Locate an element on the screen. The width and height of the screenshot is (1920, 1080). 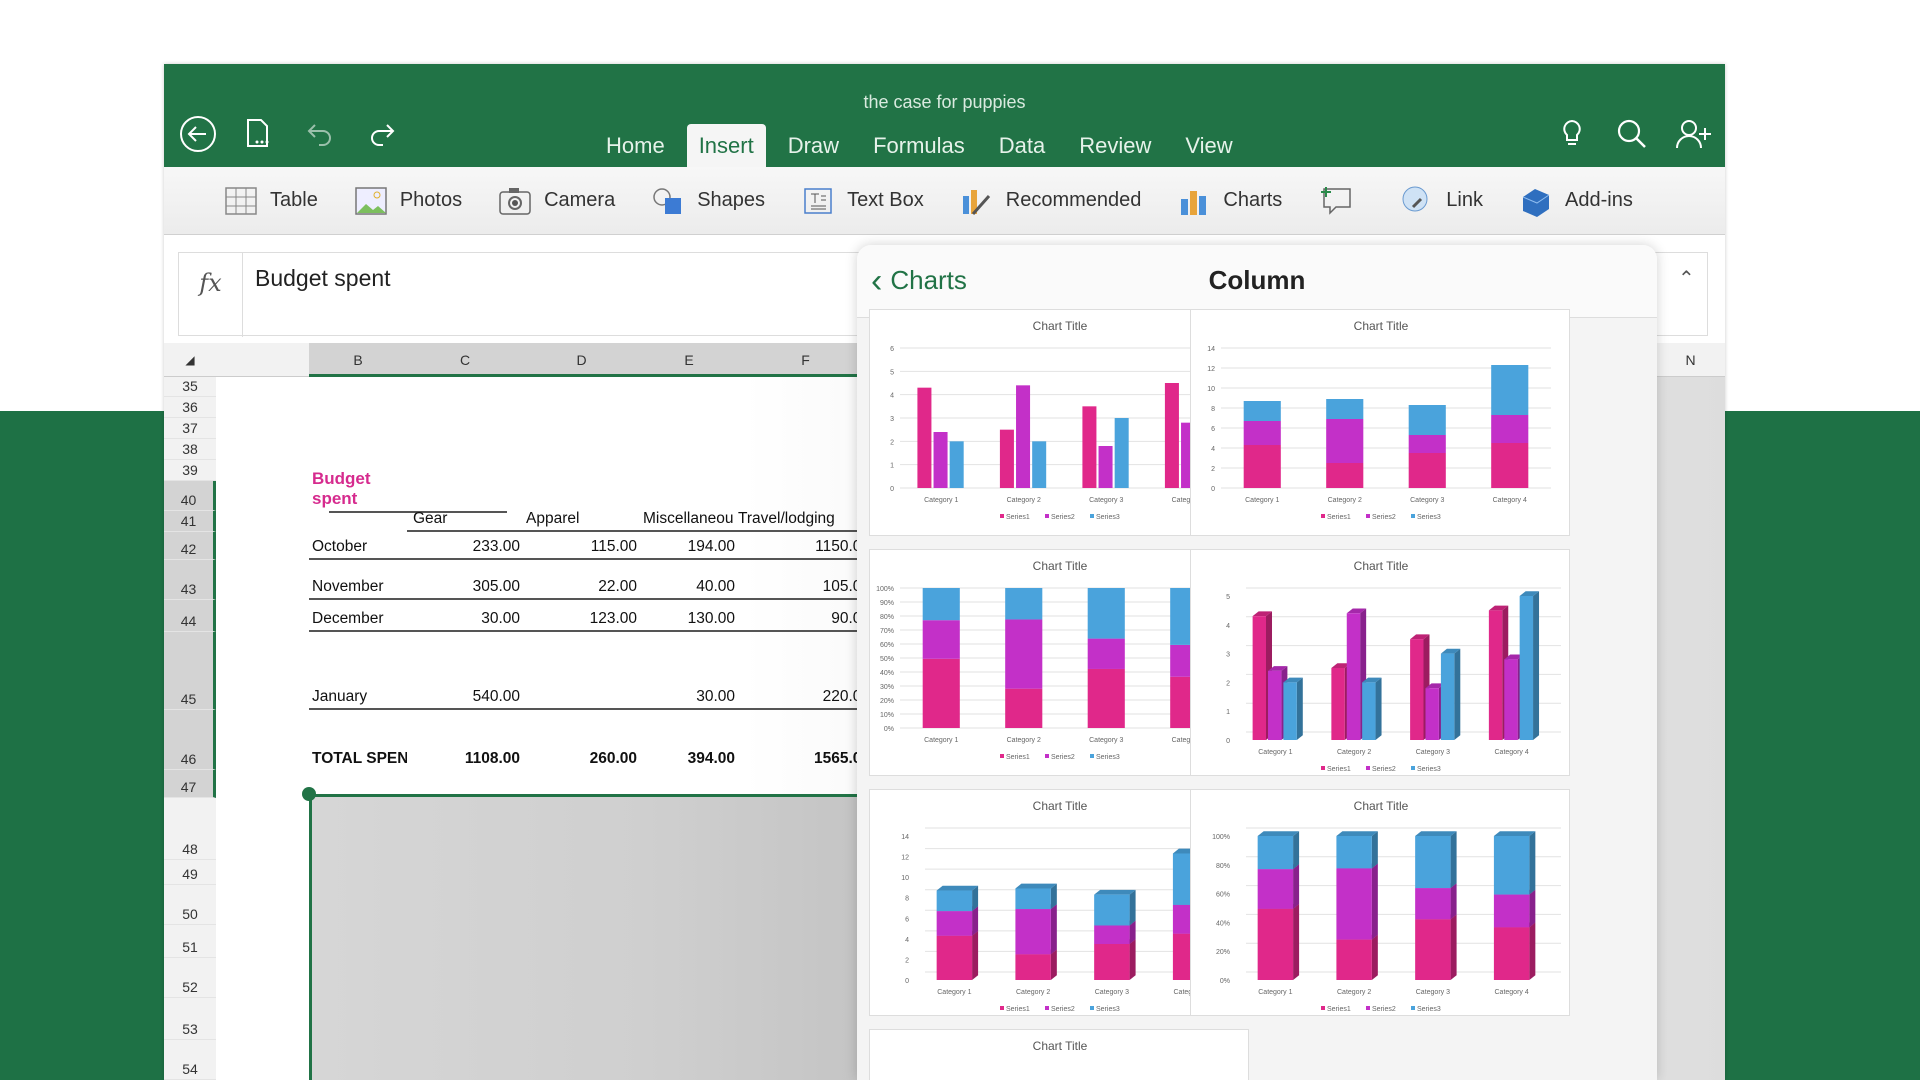
row-header-49: 49 is located at coordinates (190, 872).